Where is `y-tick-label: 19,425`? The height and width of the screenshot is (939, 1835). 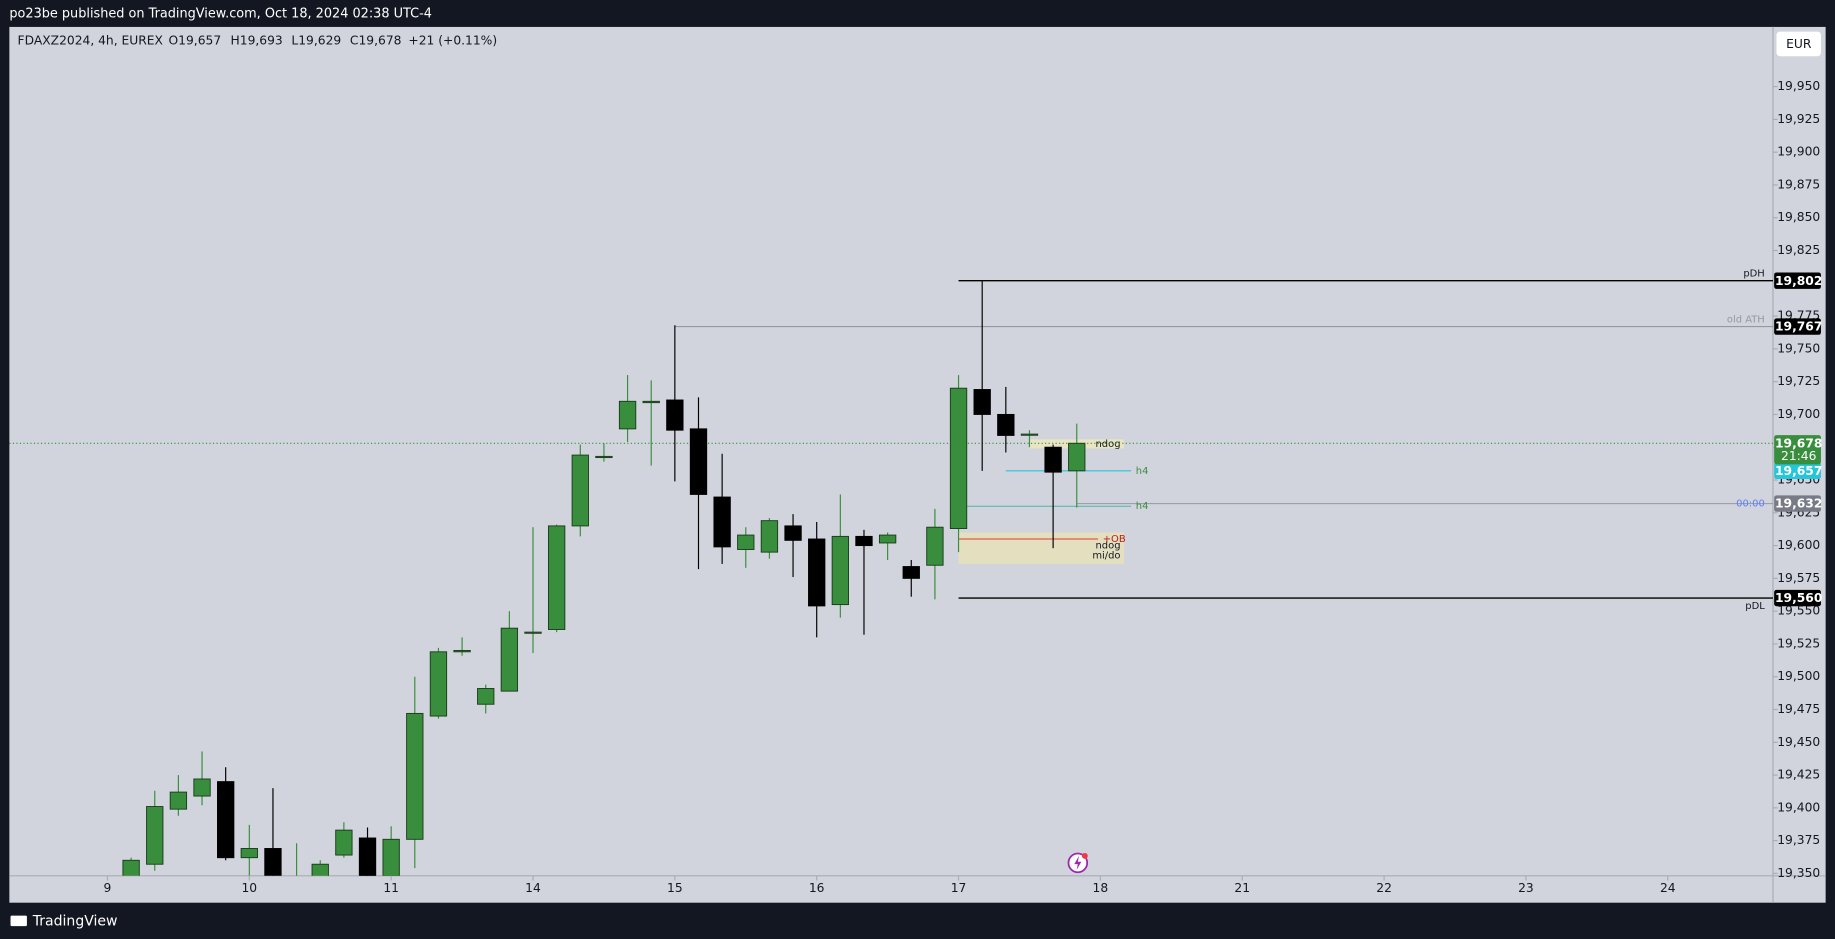
y-tick-label: 19,425 is located at coordinates (1798, 775).